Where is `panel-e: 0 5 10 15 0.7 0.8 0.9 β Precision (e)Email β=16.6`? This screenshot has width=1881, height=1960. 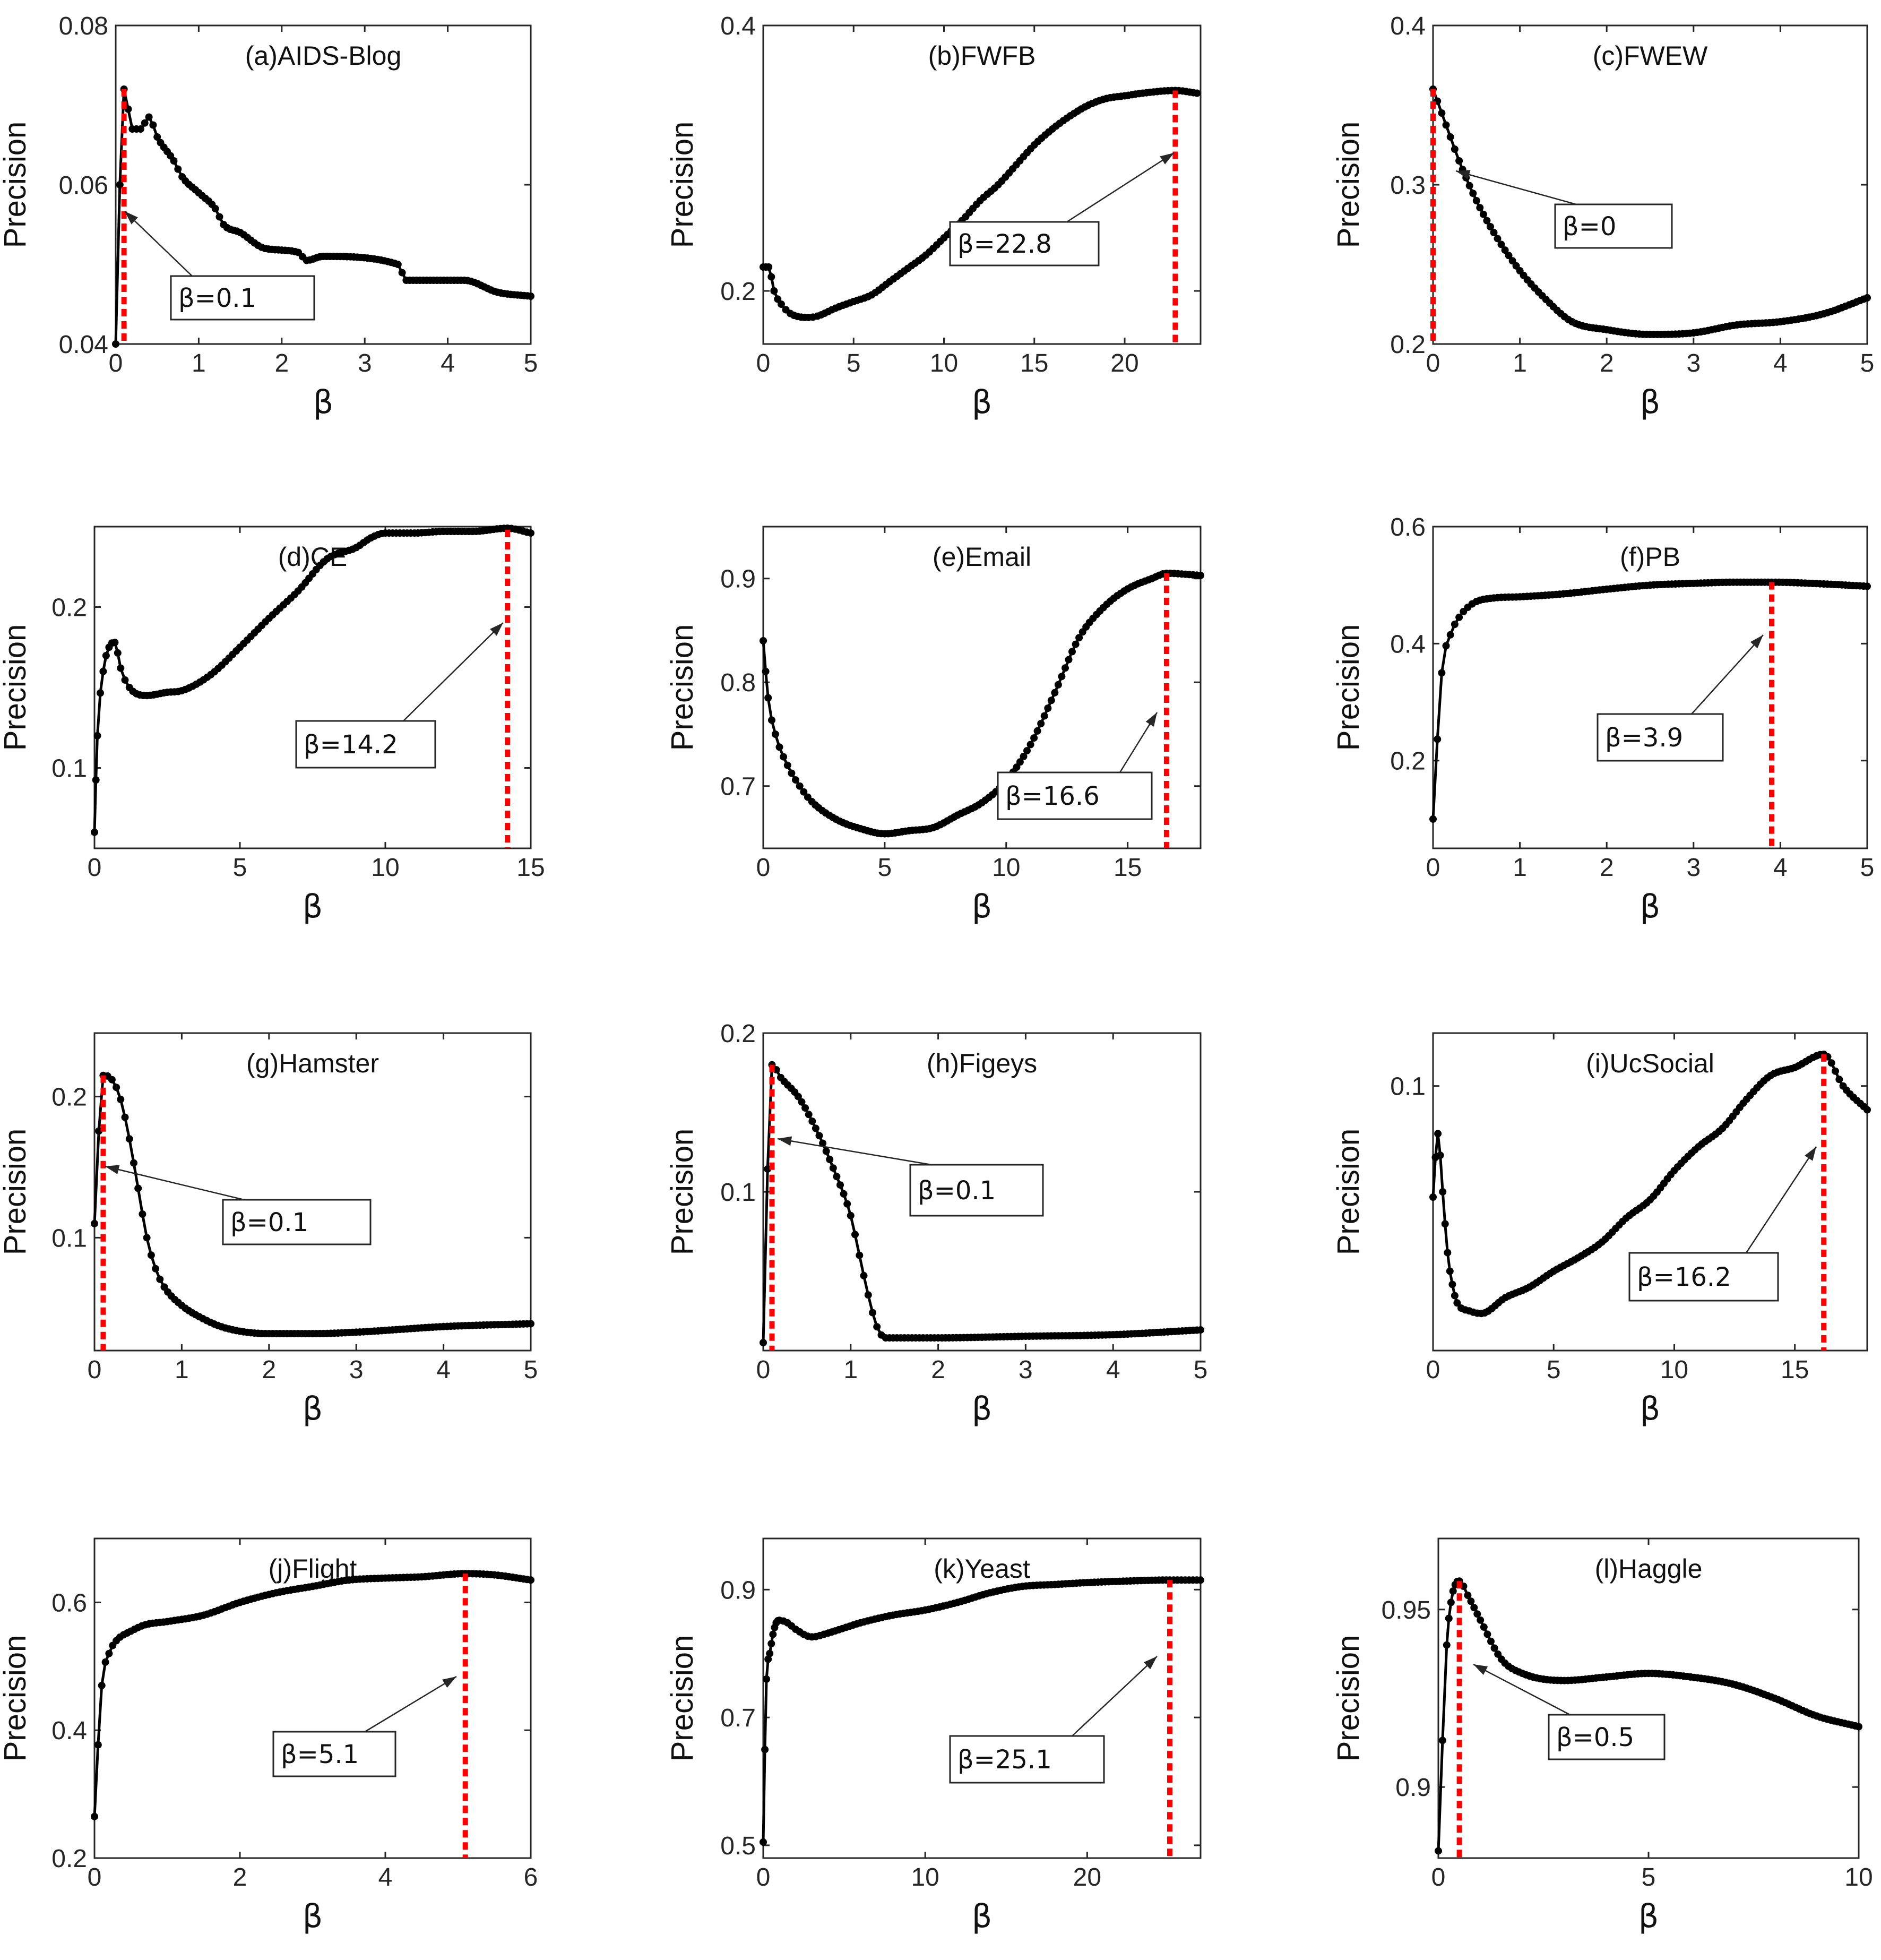
panel-e: 0 5 10 15 0.7 0.8 0.9 β Precision (e)Email β=16.6 is located at coordinates (935, 725).